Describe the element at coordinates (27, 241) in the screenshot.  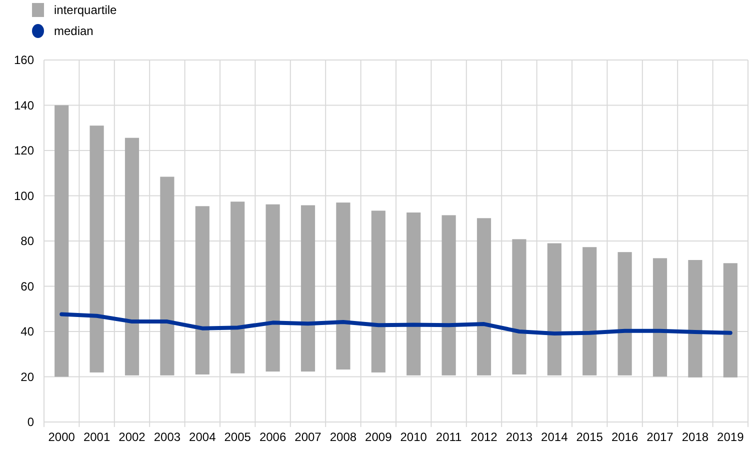
I see `y-tick-label: 80` at that location.